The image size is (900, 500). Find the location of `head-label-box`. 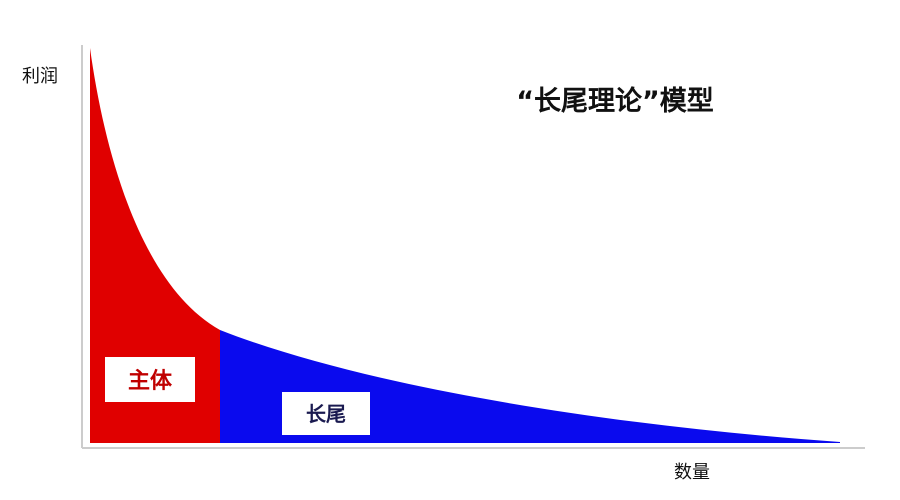

head-label-box is located at coordinates (150, 379).